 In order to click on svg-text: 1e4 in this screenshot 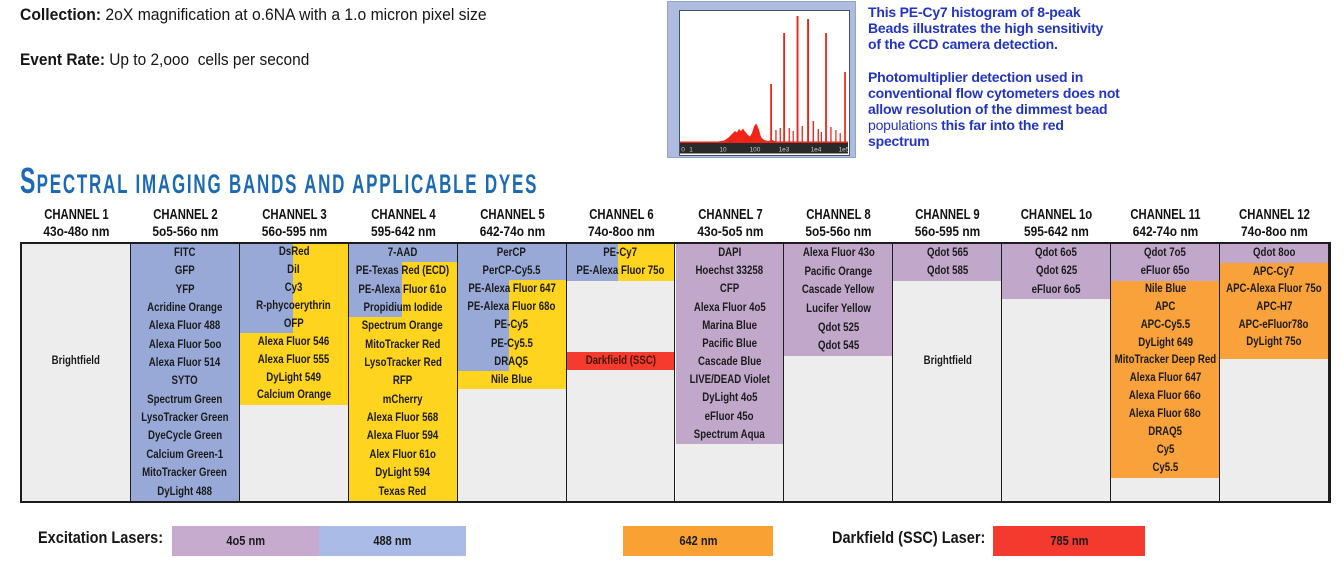, I will do `click(816, 150)`.